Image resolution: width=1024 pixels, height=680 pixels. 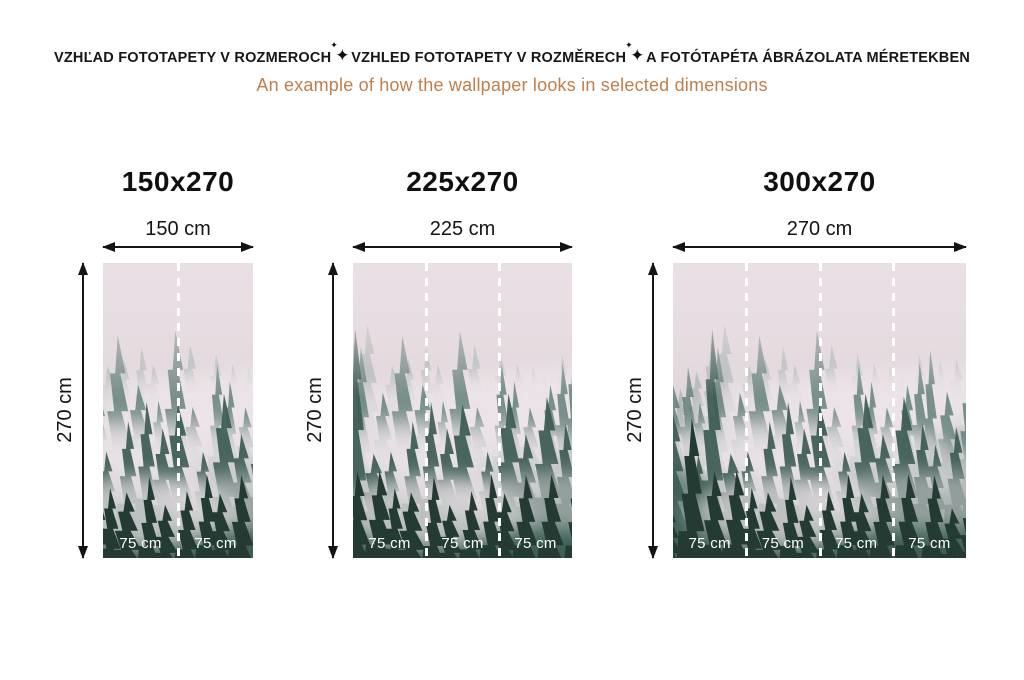 What do you see at coordinates (462, 229) in the screenshot?
I see `width-dimension-label: 225 cm` at bounding box center [462, 229].